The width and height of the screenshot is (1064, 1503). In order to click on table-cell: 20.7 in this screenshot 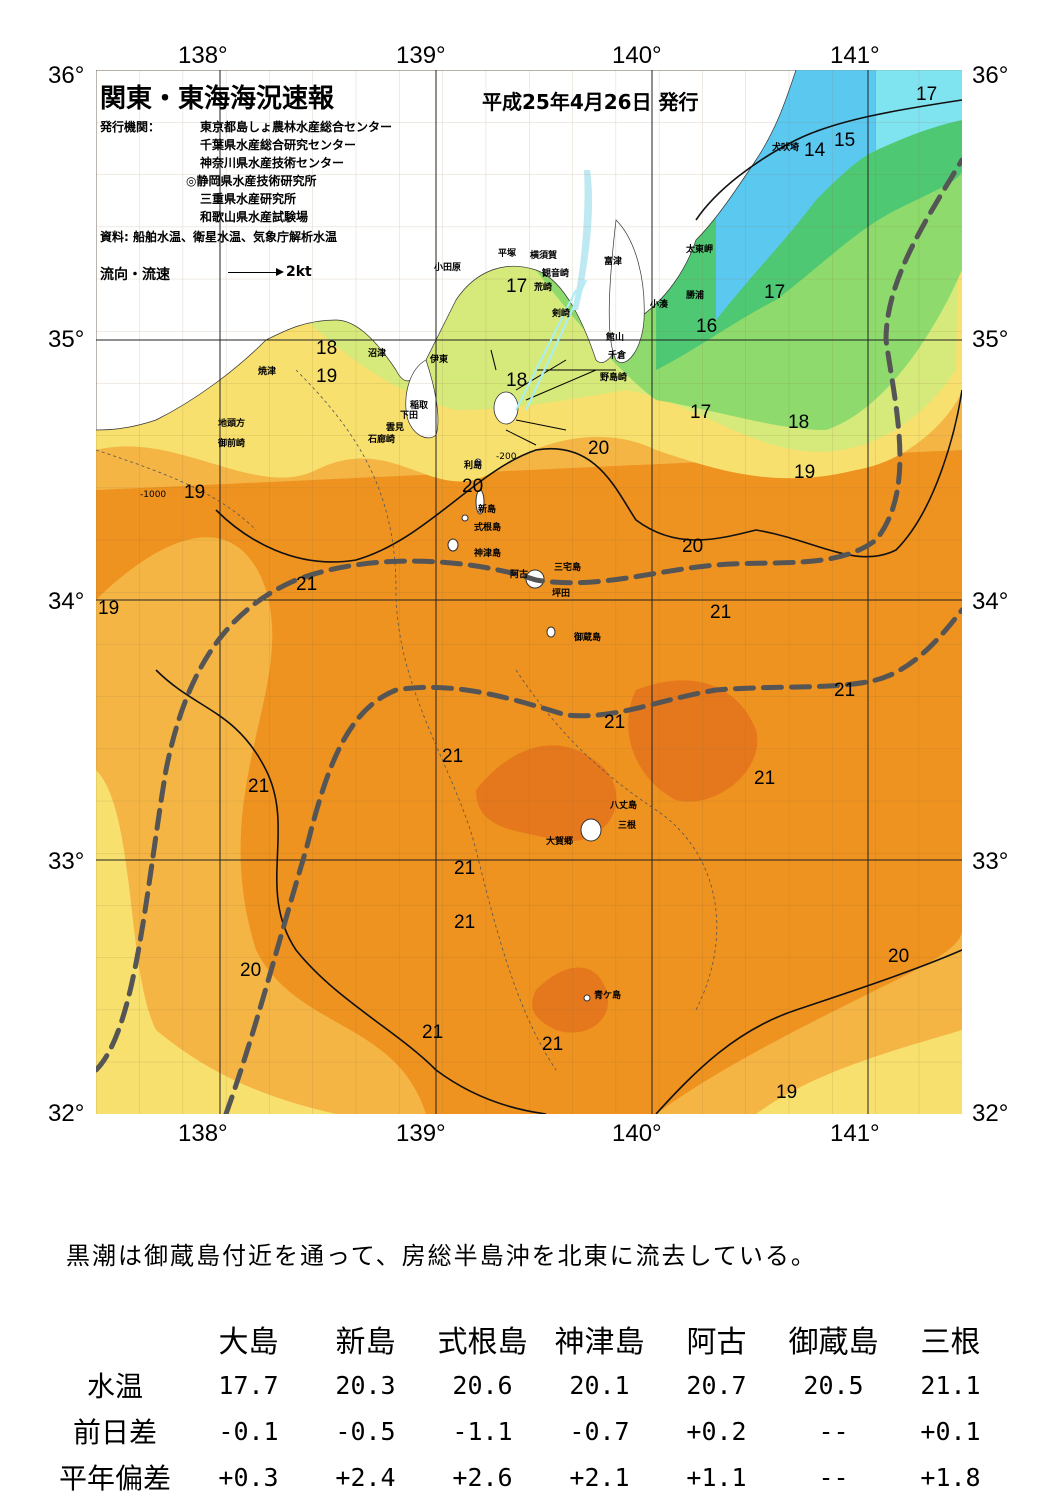, I will do `click(716, 1385)`.